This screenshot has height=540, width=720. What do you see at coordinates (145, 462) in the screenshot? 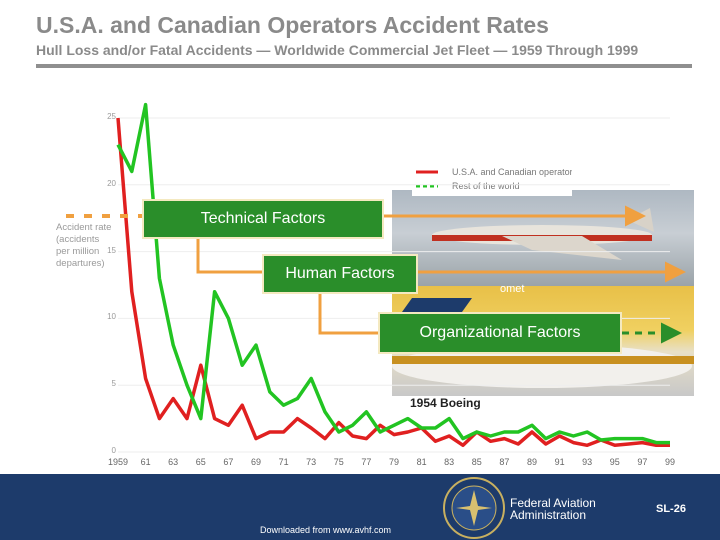
I see `x-tick-label: 61` at bounding box center [145, 462].